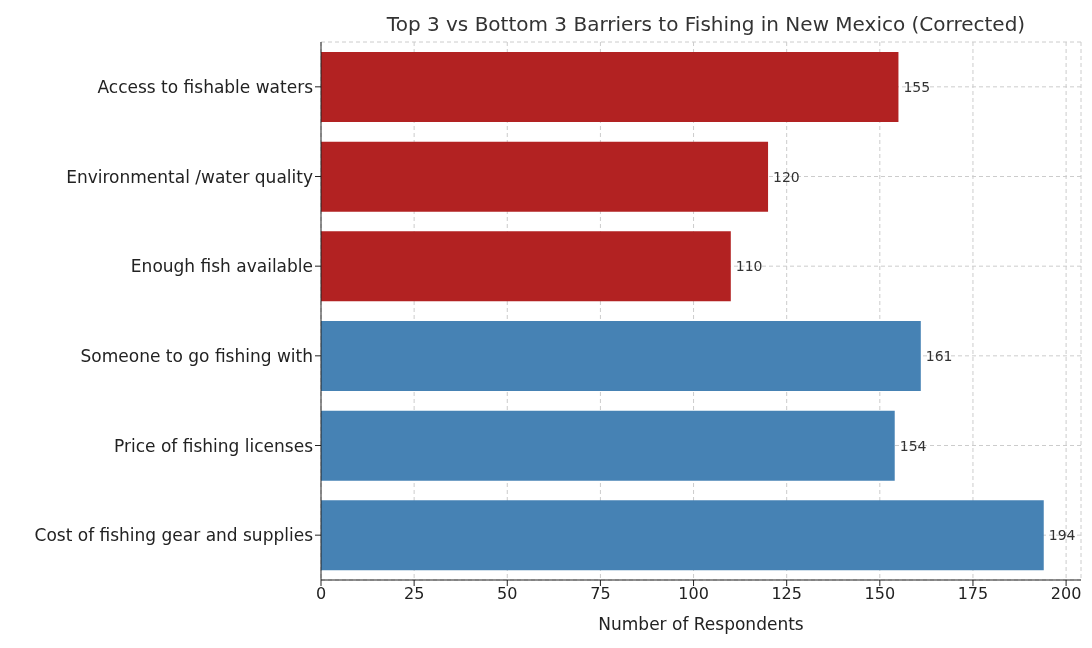  What do you see at coordinates (706, 24) in the screenshot?
I see `chart-title: Top 3 vs Bottom 3 Barriers to Fishing in New Mexico (Corrected)` at bounding box center [706, 24].